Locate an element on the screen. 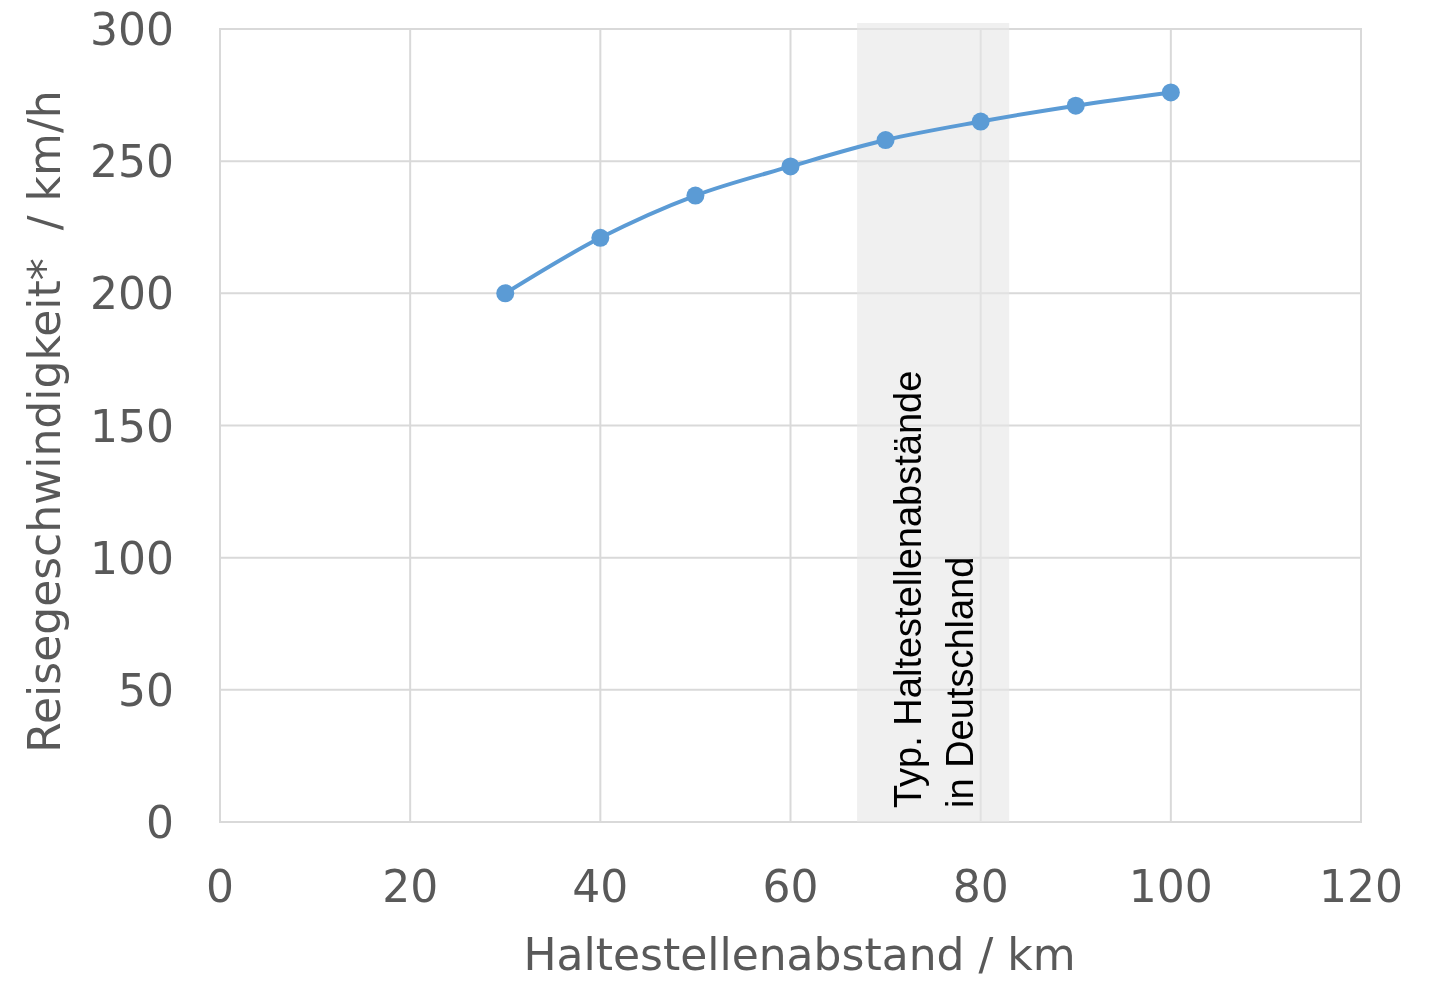 This screenshot has width=1429, height=981. x-tick-label: 60 is located at coordinates (790, 886).